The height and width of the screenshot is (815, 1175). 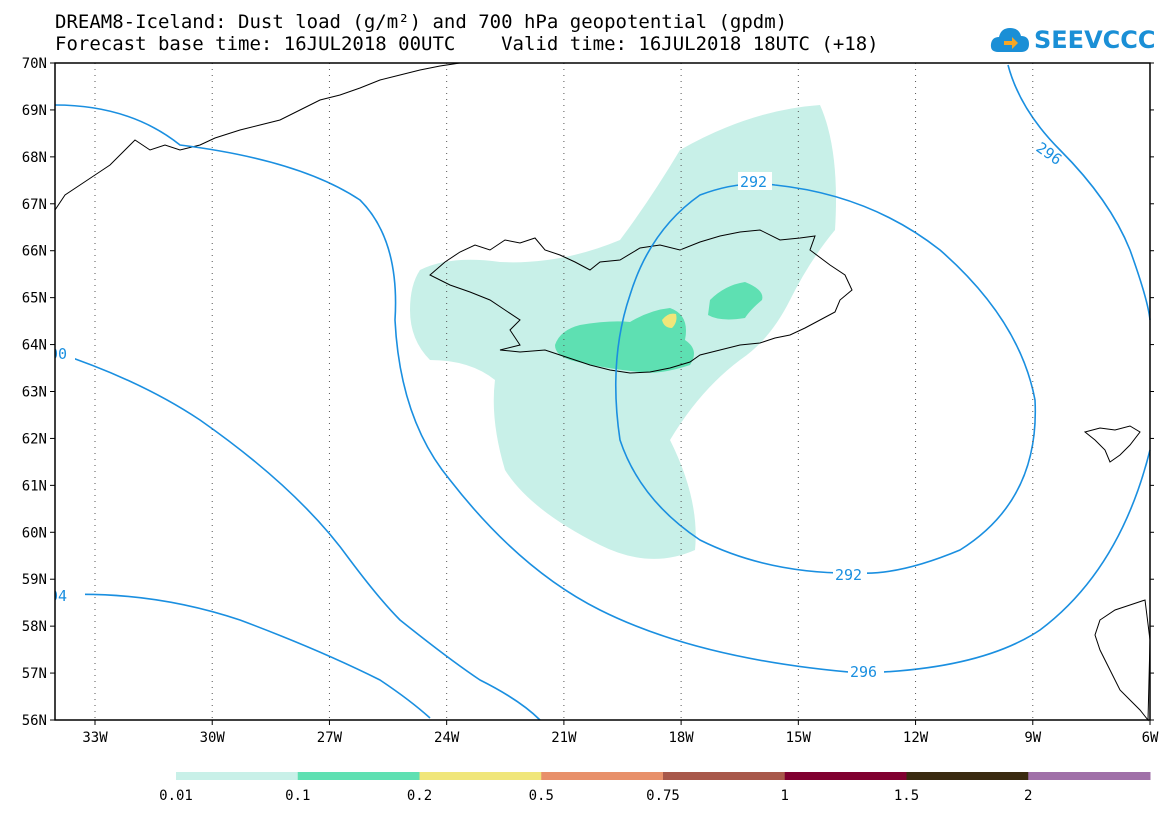 What do you see at coordinates (34, 533) in the screenshot?
I see `lat-label: 60N` at bounding box center [34, 533].